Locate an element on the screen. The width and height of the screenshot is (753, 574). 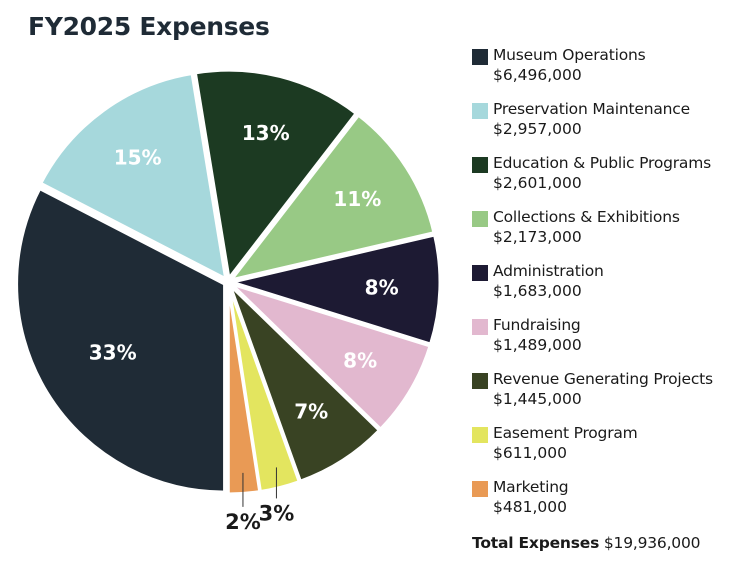
legend-amount: $2,957,000 is located at coordinates (537, 129).